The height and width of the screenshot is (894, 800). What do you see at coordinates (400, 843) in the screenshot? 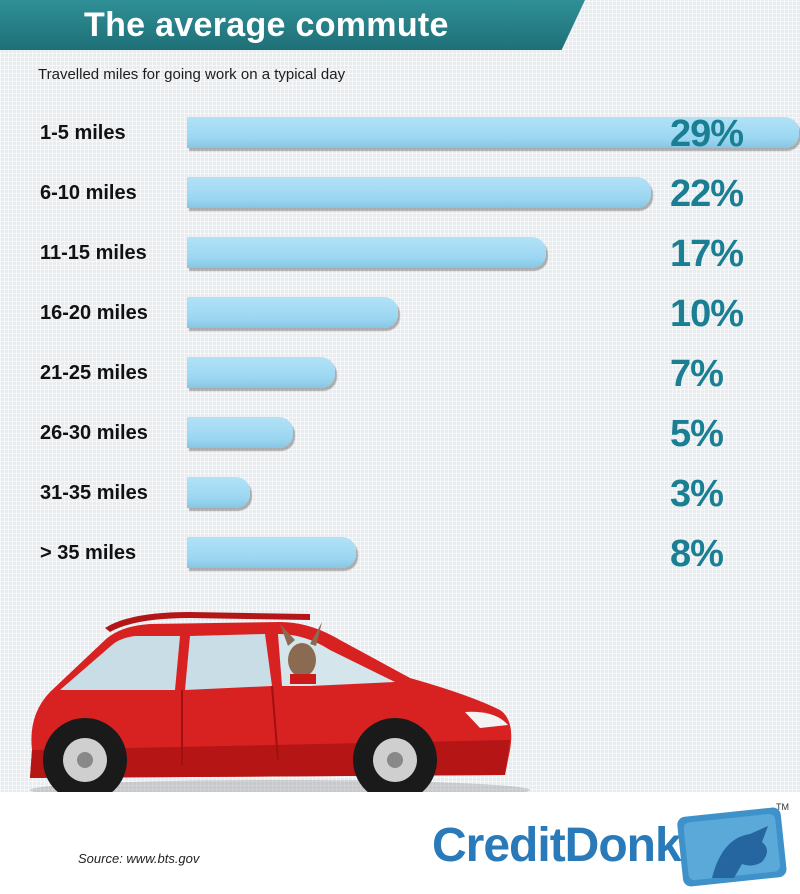
I see `footer-band` at bounding box center [400, 843].